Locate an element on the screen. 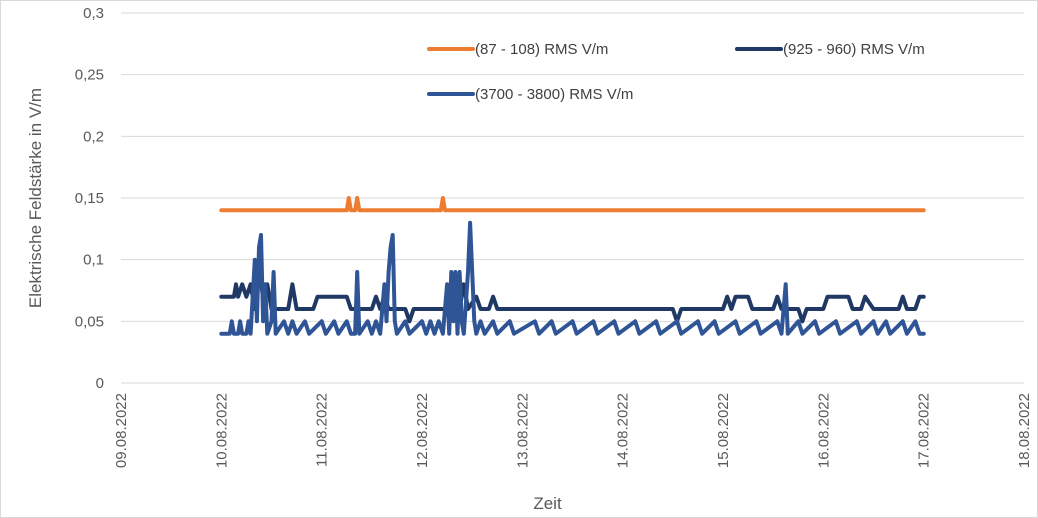  y-tick-label: 0 is located at coordinates (100, 383).